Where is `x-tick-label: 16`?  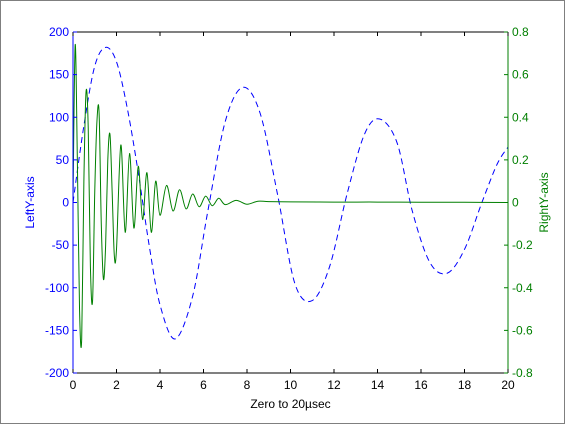 x-tick-label: 16 is located at coordinates (421, 385).